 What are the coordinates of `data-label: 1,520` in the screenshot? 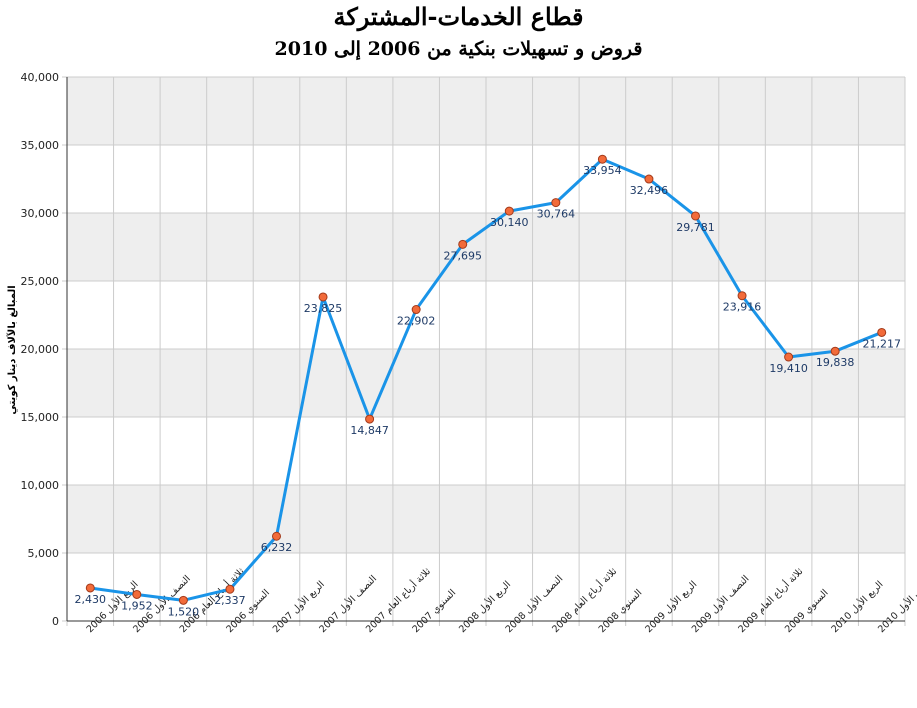 It's located at (184, 611).